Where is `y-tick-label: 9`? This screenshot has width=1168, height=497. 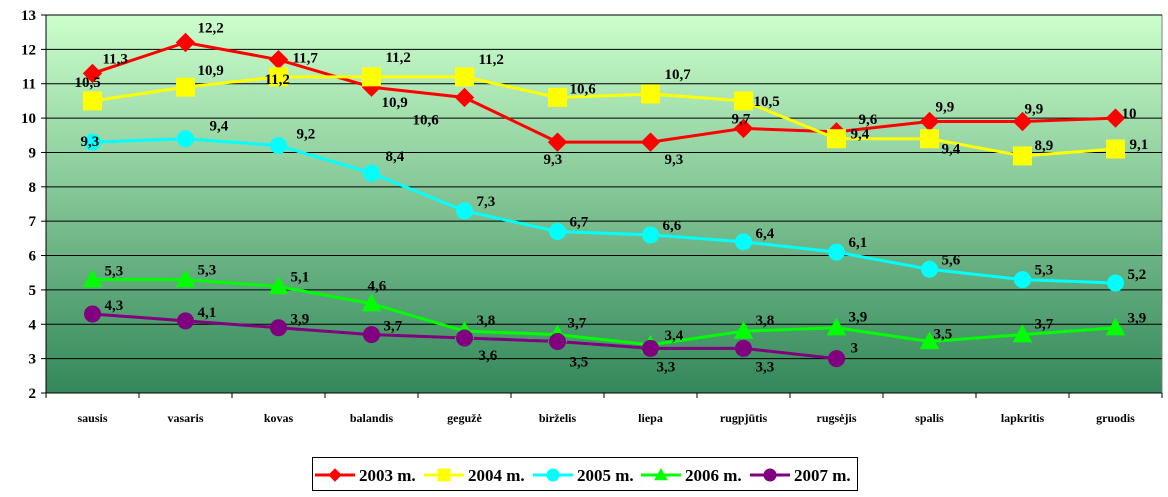
y-tick-label: 9 is located at coordinates (33, 153).